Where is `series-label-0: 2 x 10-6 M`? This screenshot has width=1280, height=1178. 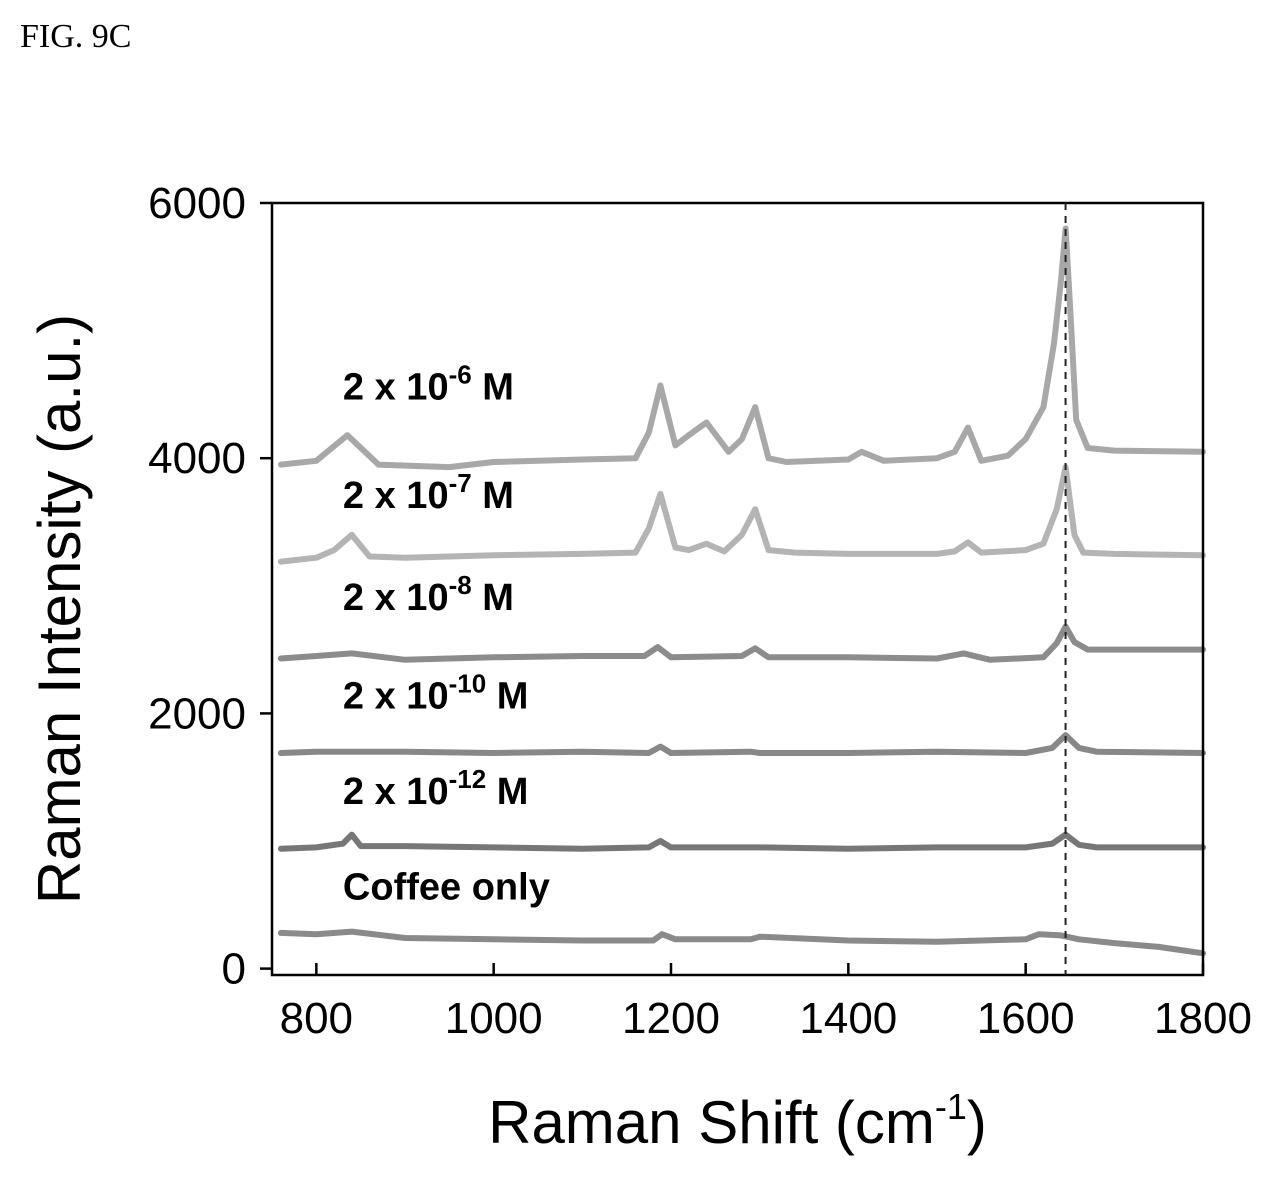
series-label-0: 2 x 10-6 M is located at coordinates (428, 384).